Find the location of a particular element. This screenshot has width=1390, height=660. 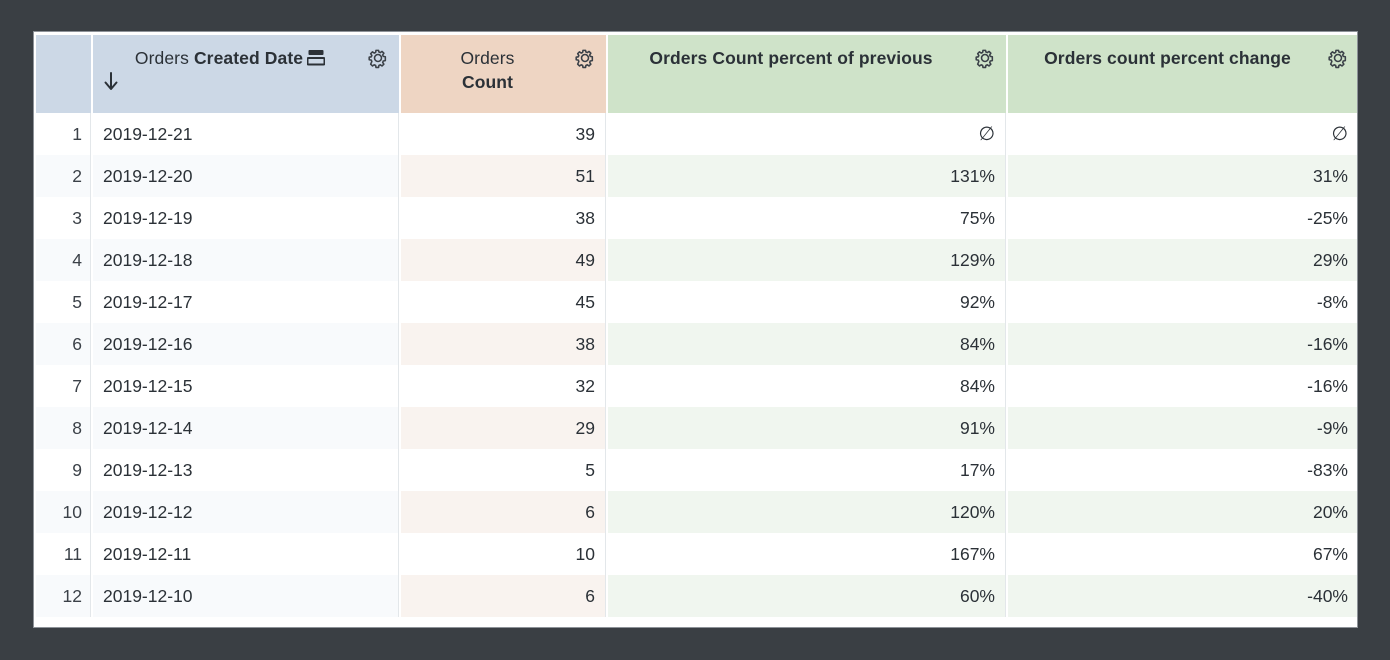

column-header-orders-count: Orders Count is located at coordinates (504, 74).